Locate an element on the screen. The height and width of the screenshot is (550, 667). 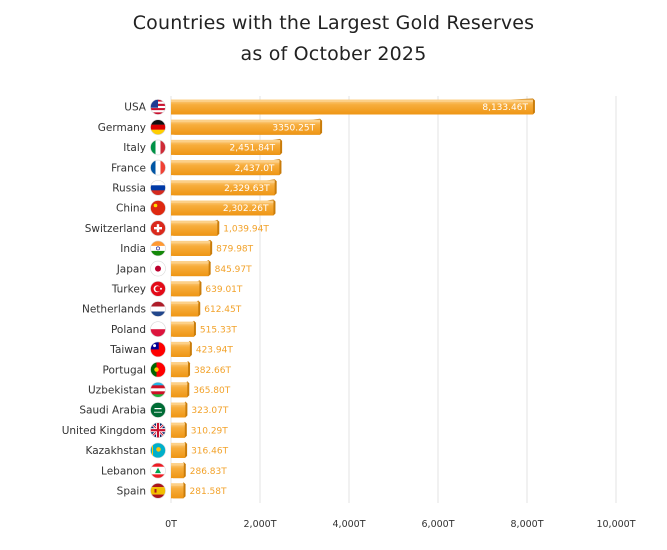
value-label: 612.45T is located at coordinates (222, 310).